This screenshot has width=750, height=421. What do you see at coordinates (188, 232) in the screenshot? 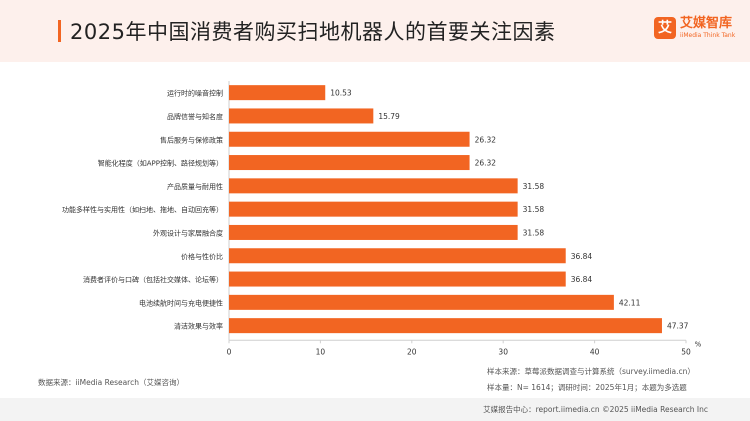
I see `category-label: 外观设计与家居融合度` at bounding box center [188, 232].